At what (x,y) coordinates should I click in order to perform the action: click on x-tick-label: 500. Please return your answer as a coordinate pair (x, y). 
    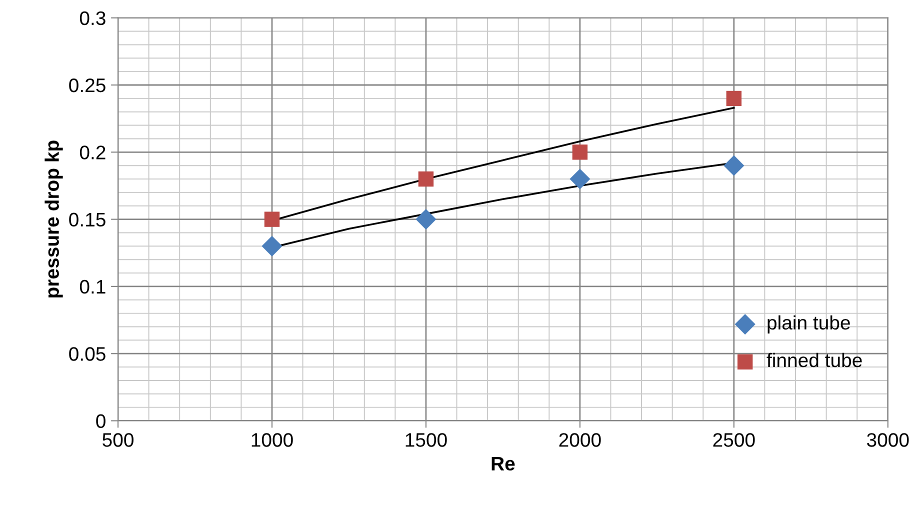
    Looking at the image, I should click on (118, 440).